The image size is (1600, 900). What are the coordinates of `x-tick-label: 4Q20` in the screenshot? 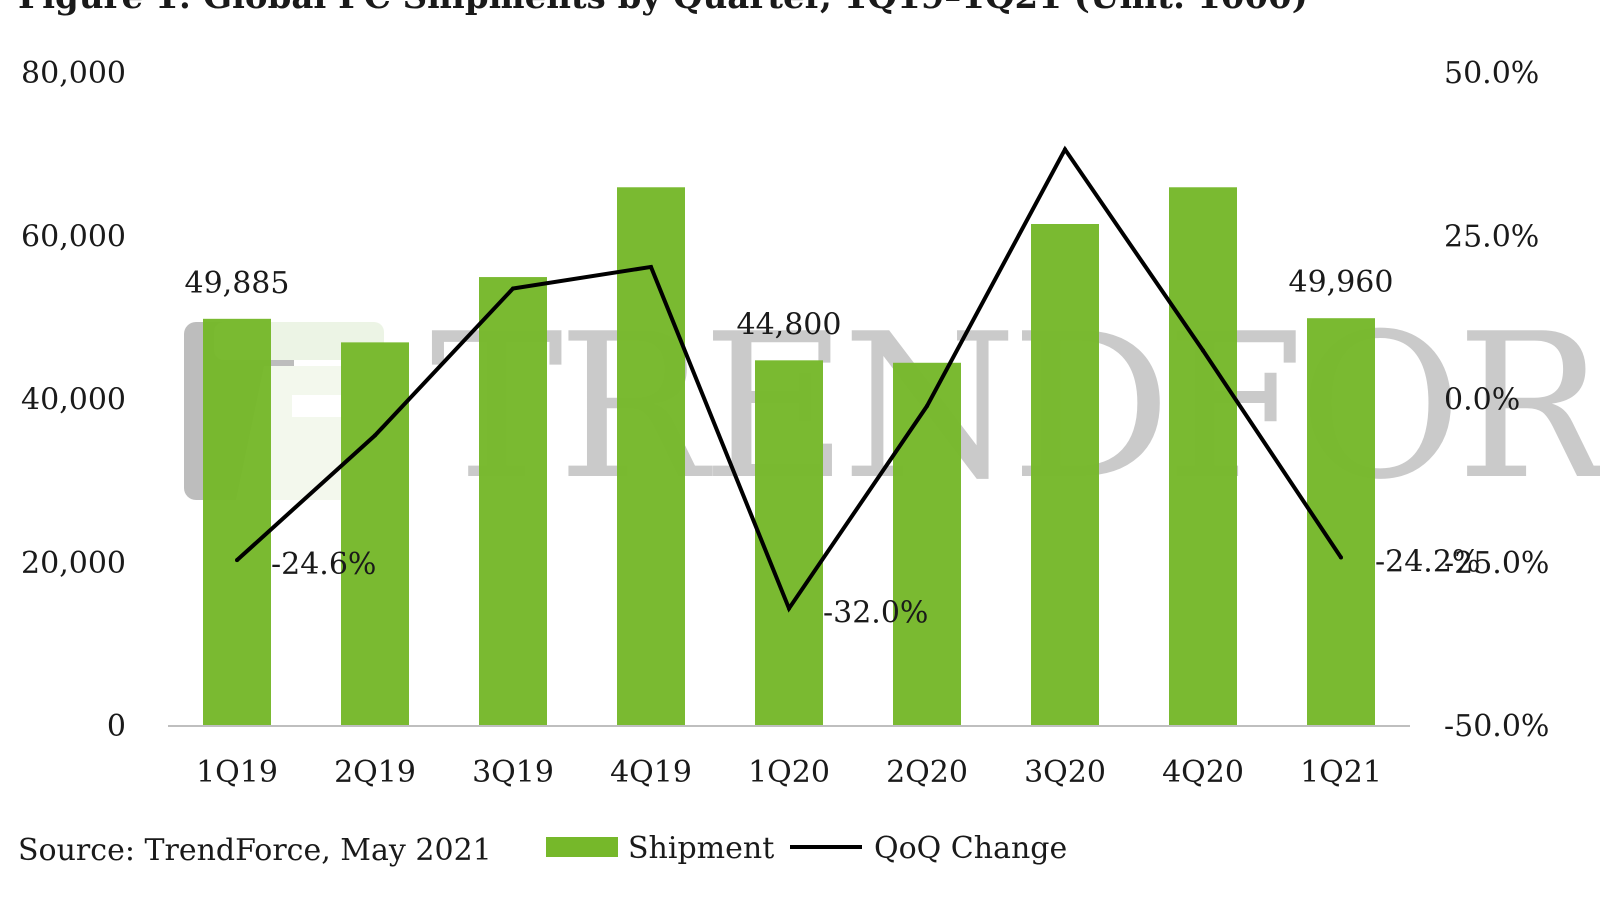 It's located at (1203, 772).